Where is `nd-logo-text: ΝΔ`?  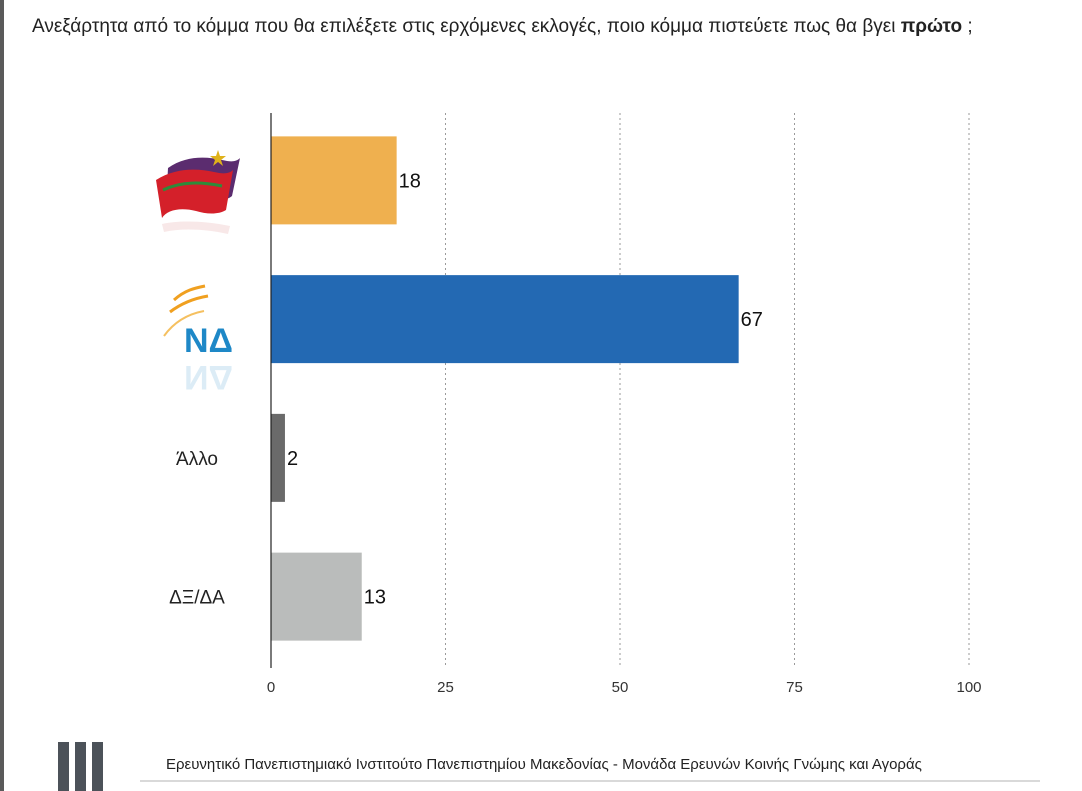
nd-logo-text: ΝΔ is located at coordinates (208, 341).